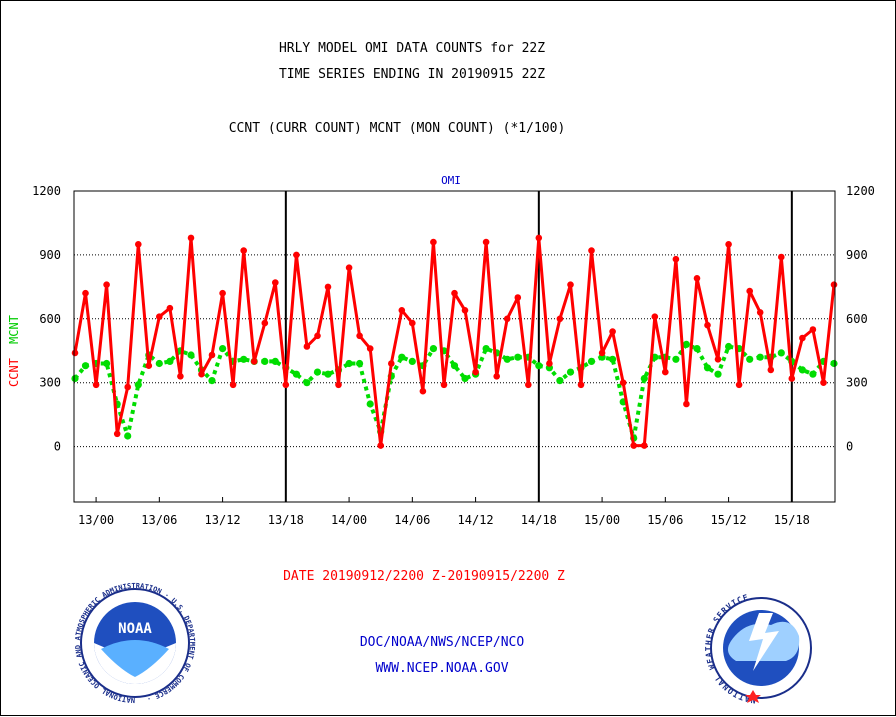  I want to click on x-tick-label: 15/06, so click(665, 520).